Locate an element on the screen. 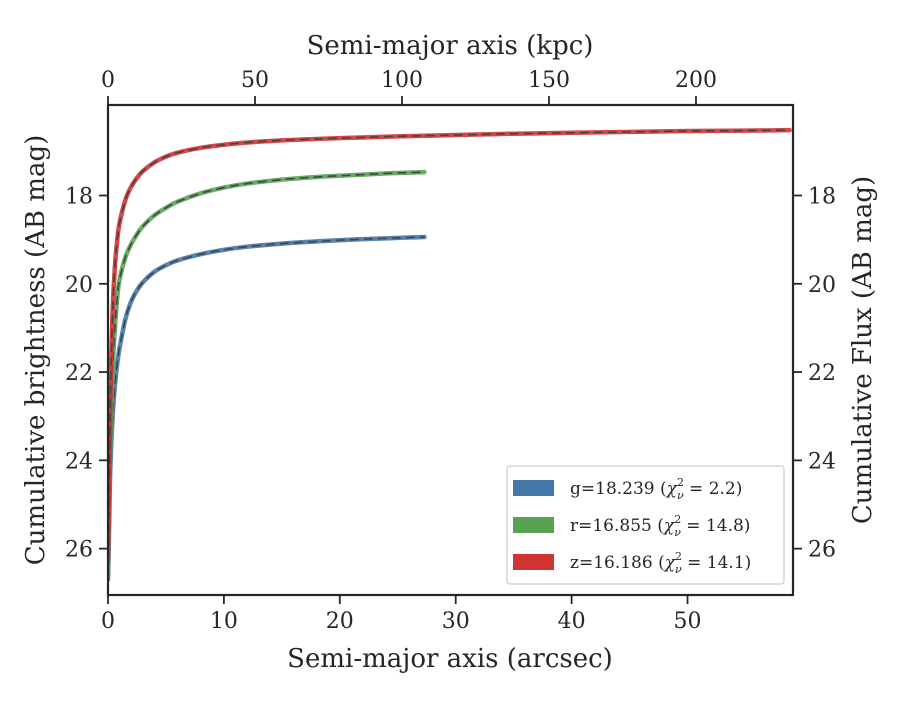 Image resolution: width=900 pixels, height=705 pixels. right-y-tick-label: 20 is located at coordinates (822, 285).